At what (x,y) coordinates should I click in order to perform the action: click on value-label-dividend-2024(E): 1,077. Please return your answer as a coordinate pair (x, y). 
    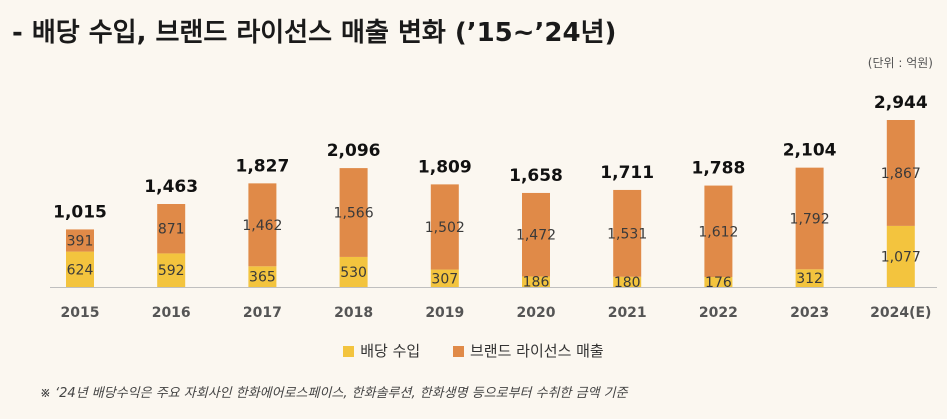
    Looking at the image, I should click on (901, 257).